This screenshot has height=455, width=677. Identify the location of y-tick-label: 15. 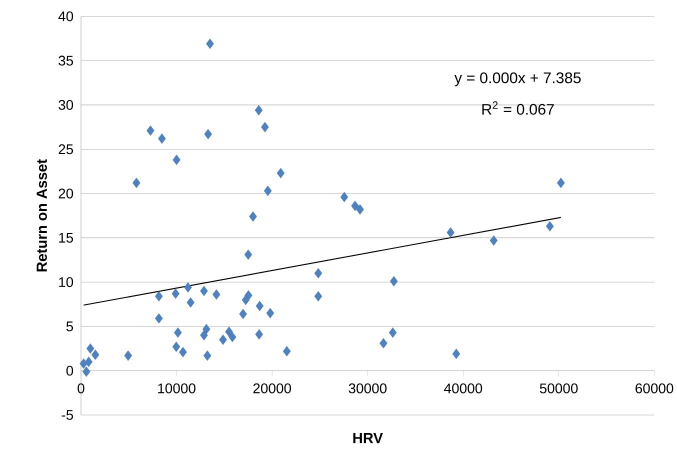
(66, 237).